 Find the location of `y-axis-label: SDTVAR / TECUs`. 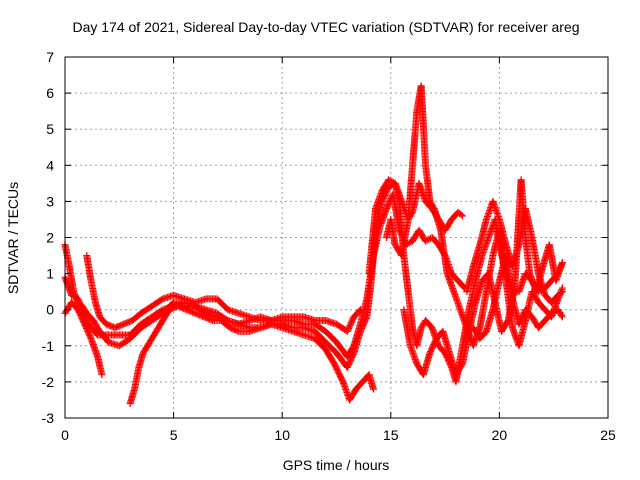

y-axis-label: SDTVAR / TECUs is located at coordinates (13, 238).